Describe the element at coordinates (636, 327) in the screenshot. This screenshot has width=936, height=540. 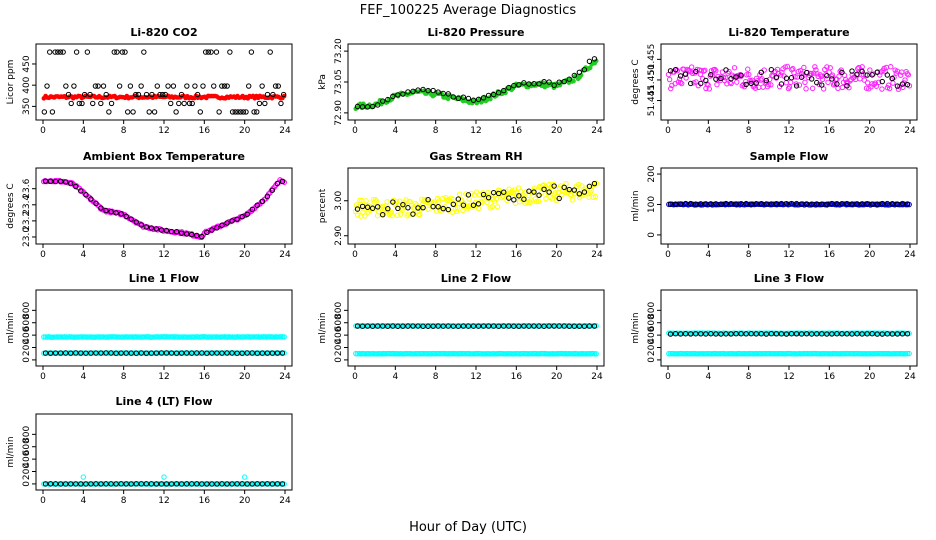
I see `y-axis-label: ml/min` at that location.